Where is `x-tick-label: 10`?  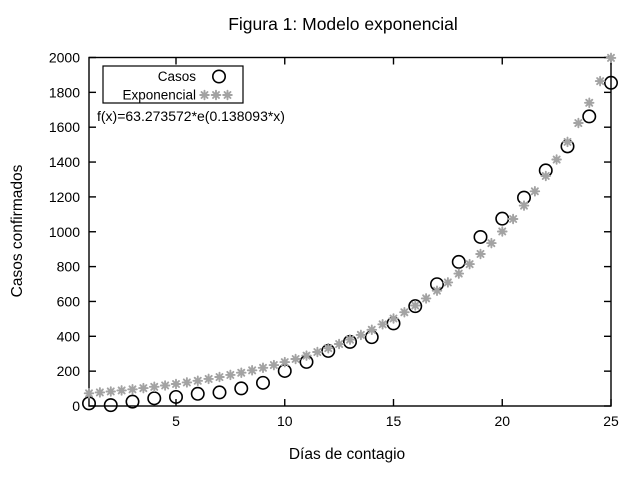
x-tick-label: 10 is located at coordinates (285, 421).